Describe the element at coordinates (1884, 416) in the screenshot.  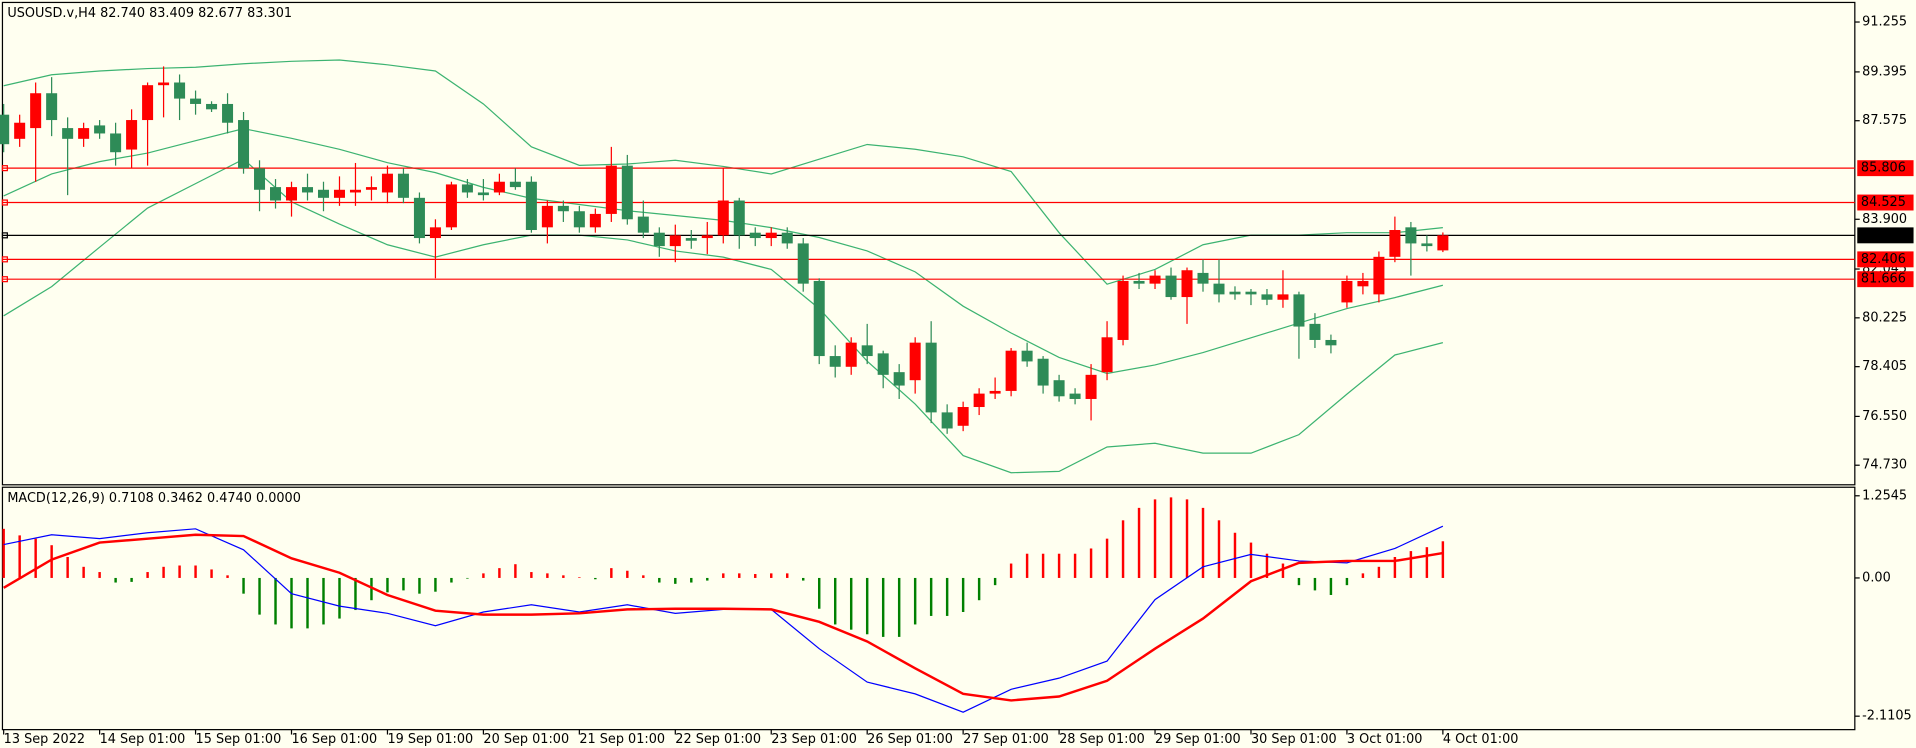
I see `y-tick-label: 76.550` at that location.